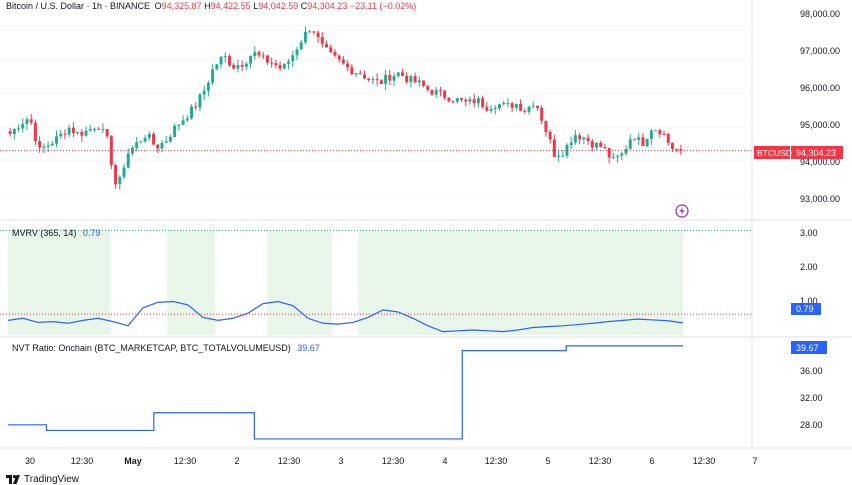 This screenshot has width=852, height=485. What do you see at coordinates (345, 316) in the screenshot?
I see `mvrv-line` at bounding box center [345, 316].